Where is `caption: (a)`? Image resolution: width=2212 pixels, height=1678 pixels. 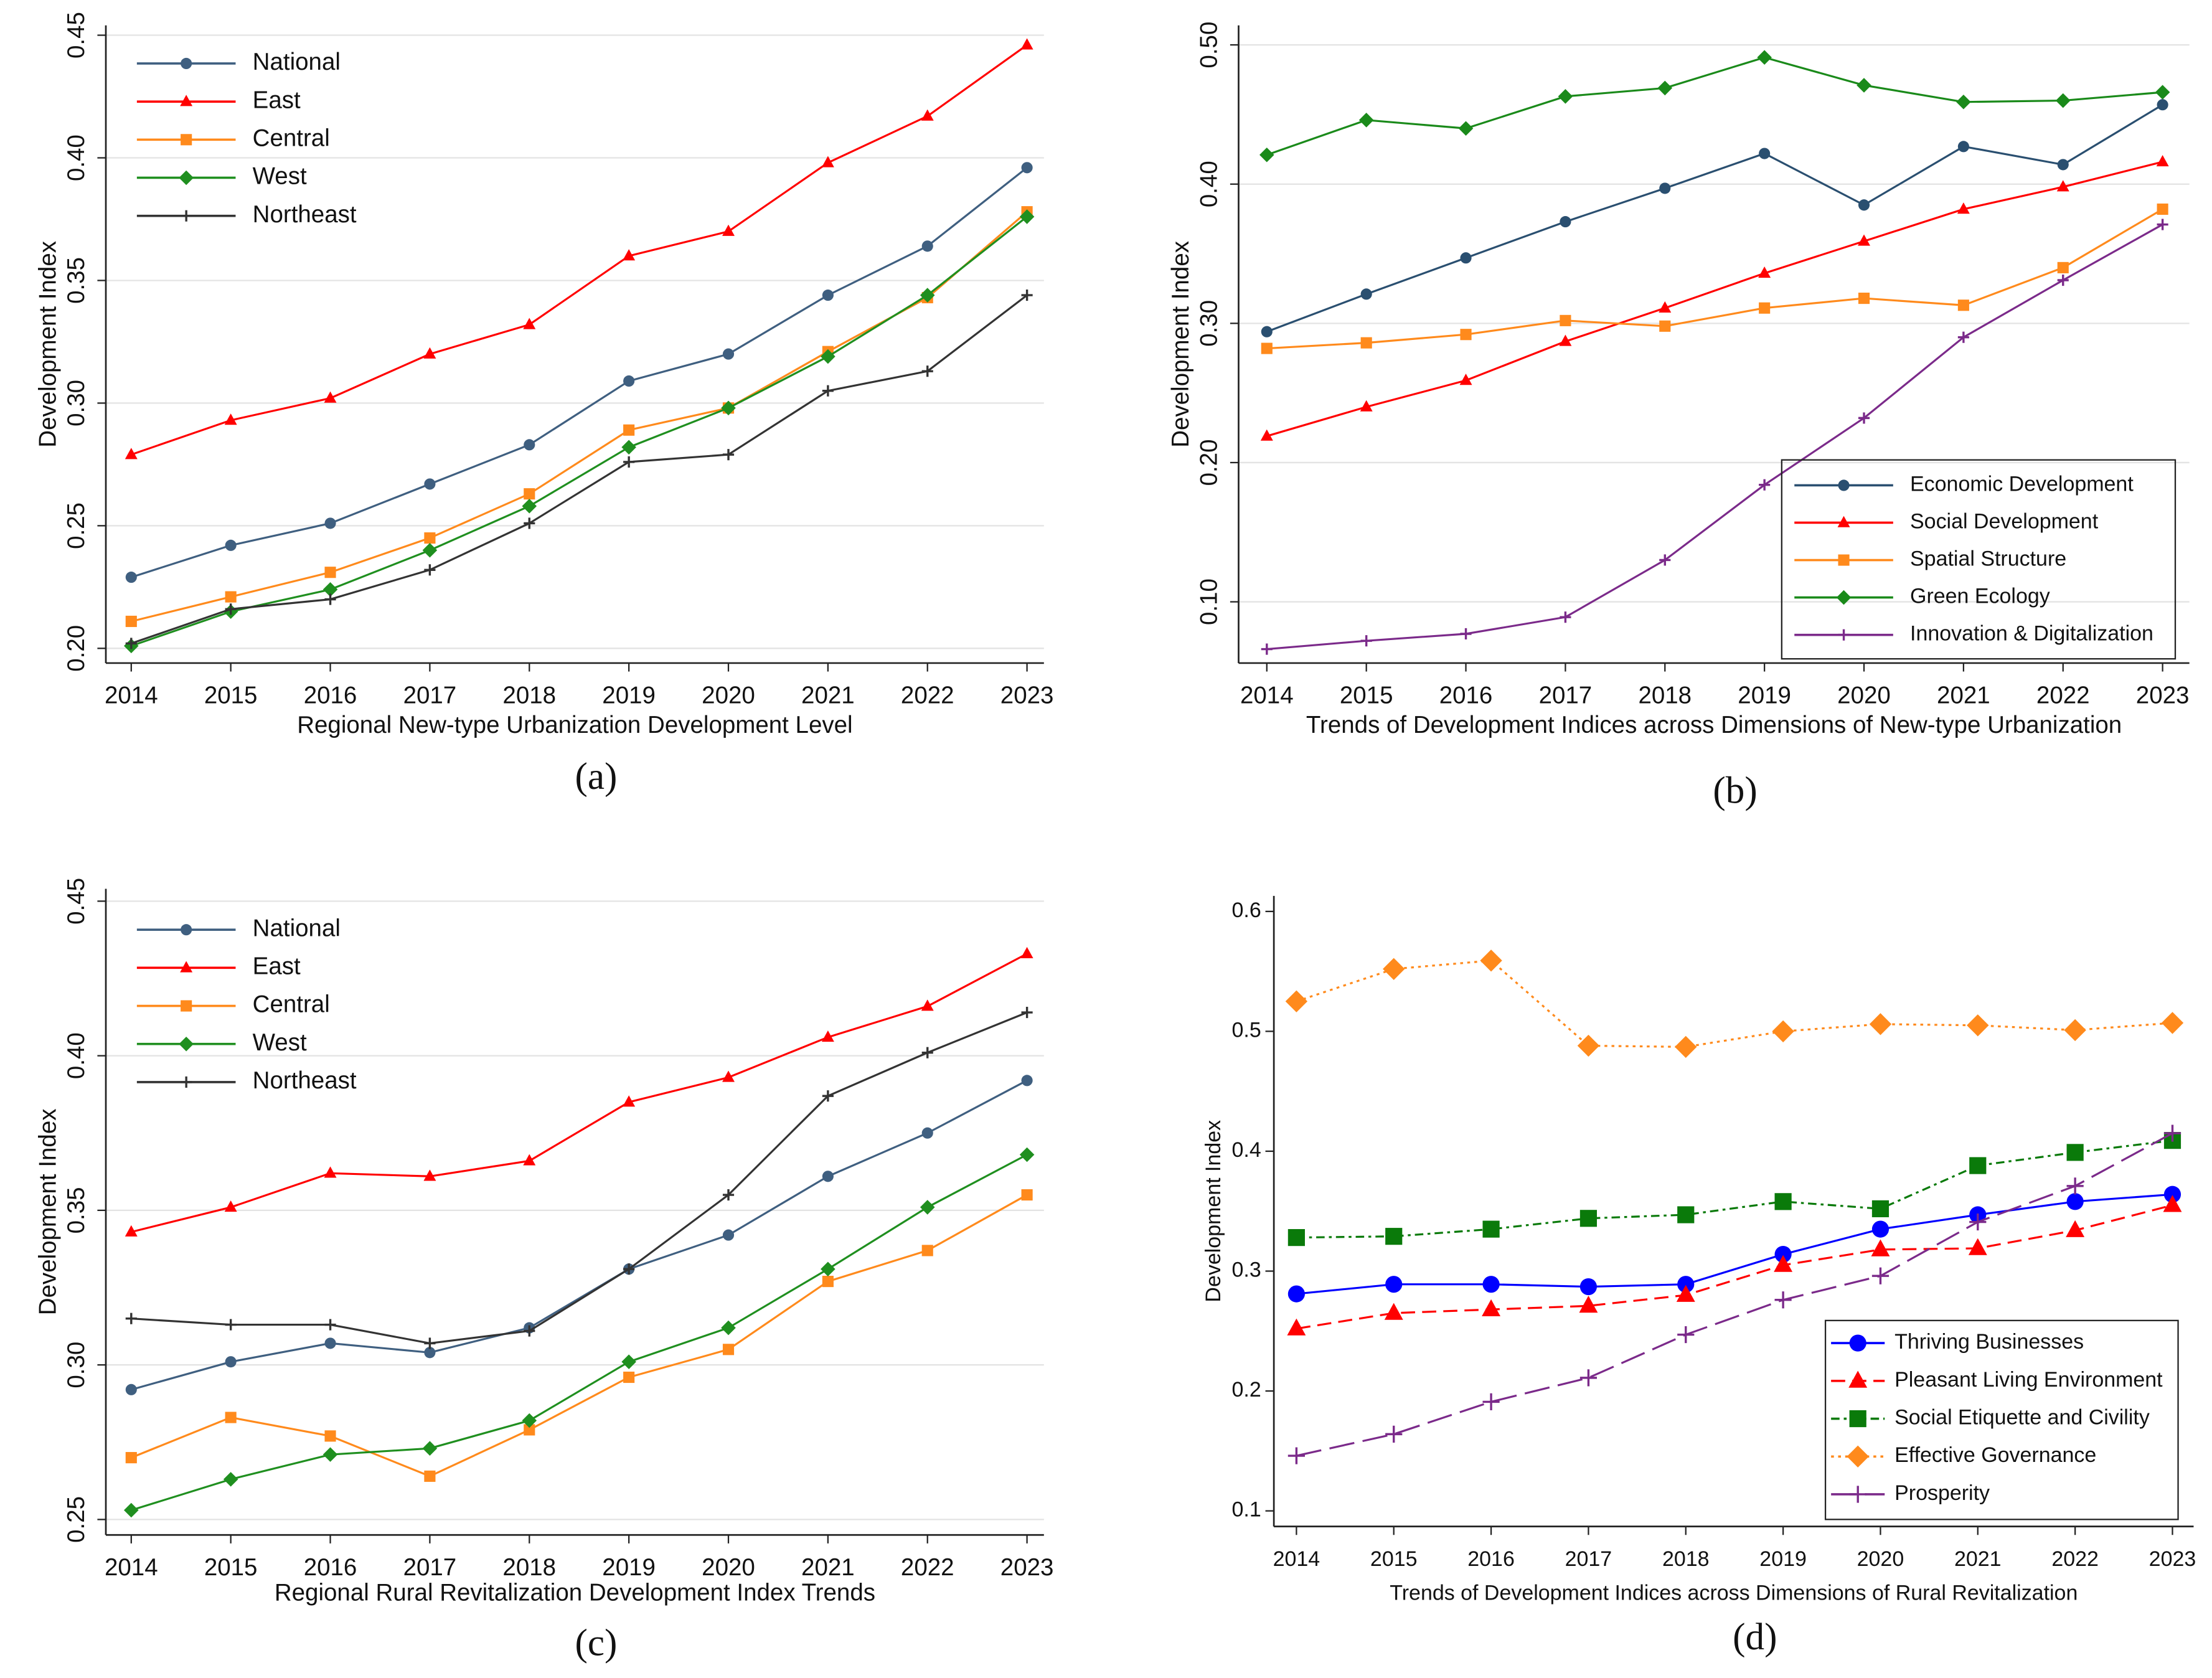
caption: (a) is located at coordinates (596, 777).